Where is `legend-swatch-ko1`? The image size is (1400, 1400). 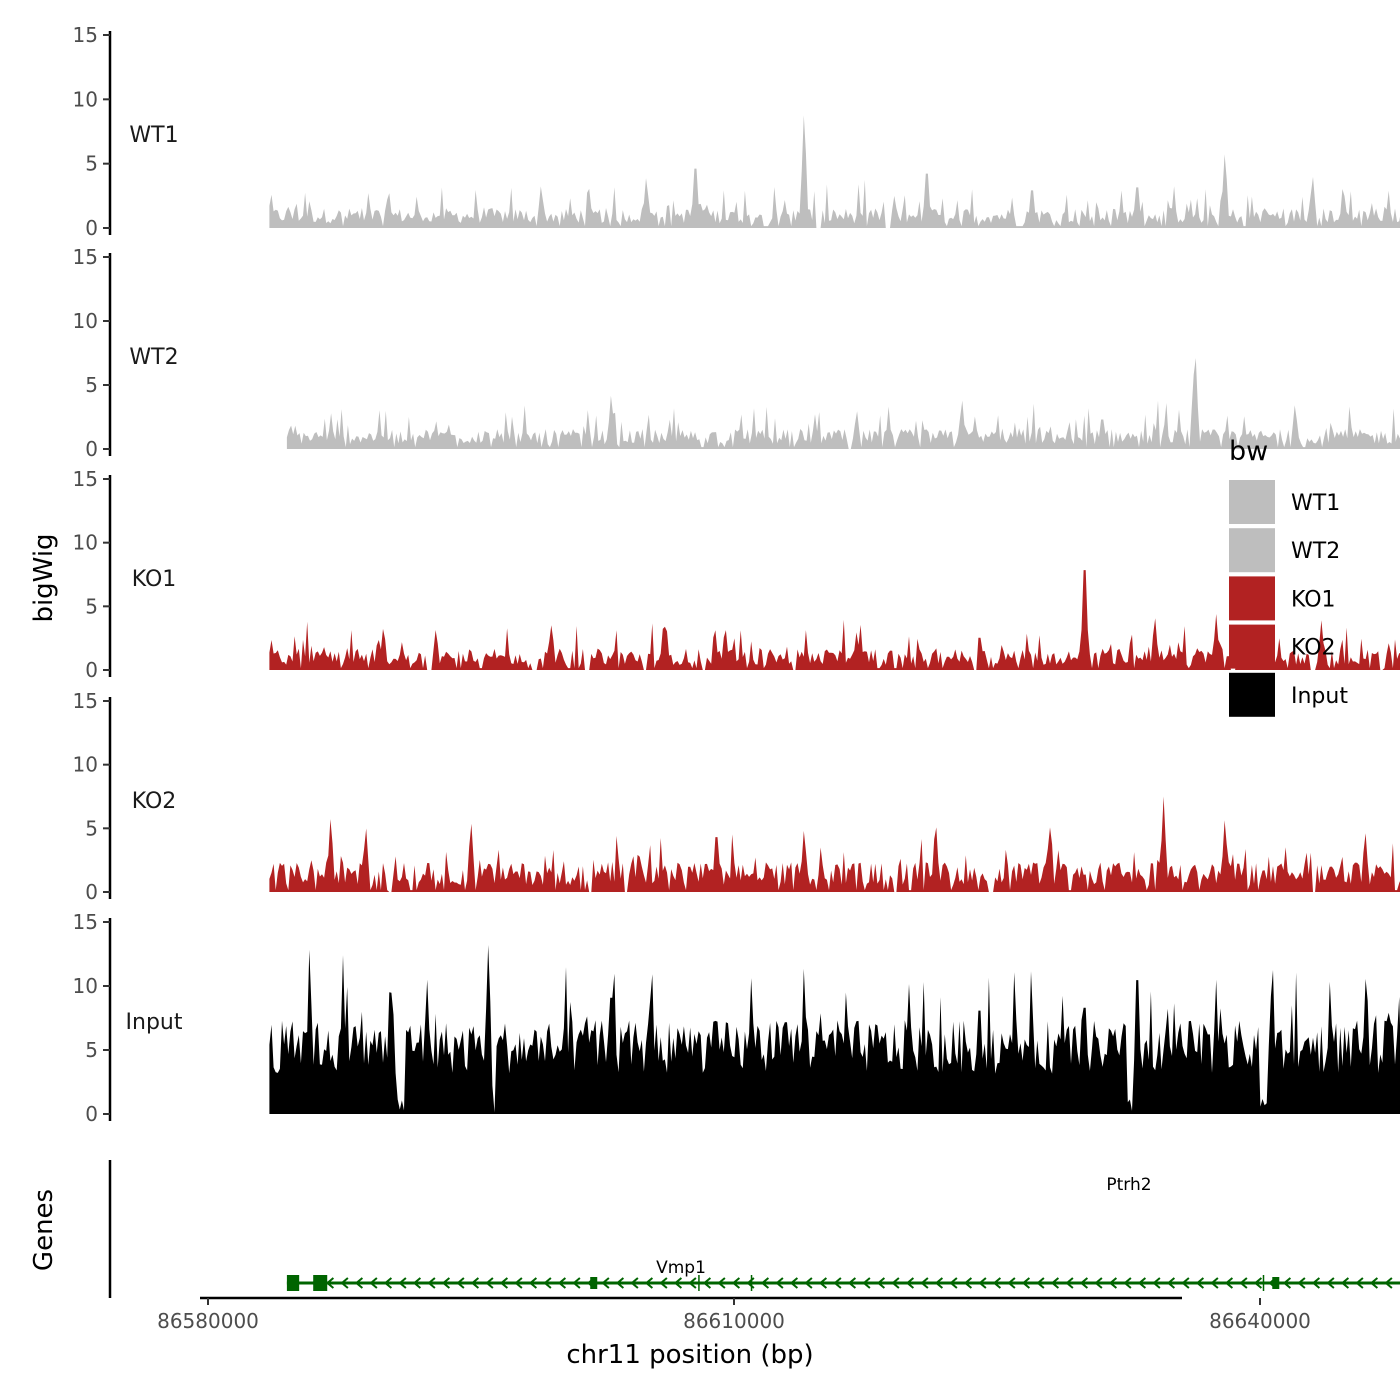 legend-swatch-ko1 is located at coordinates (1252, 598).